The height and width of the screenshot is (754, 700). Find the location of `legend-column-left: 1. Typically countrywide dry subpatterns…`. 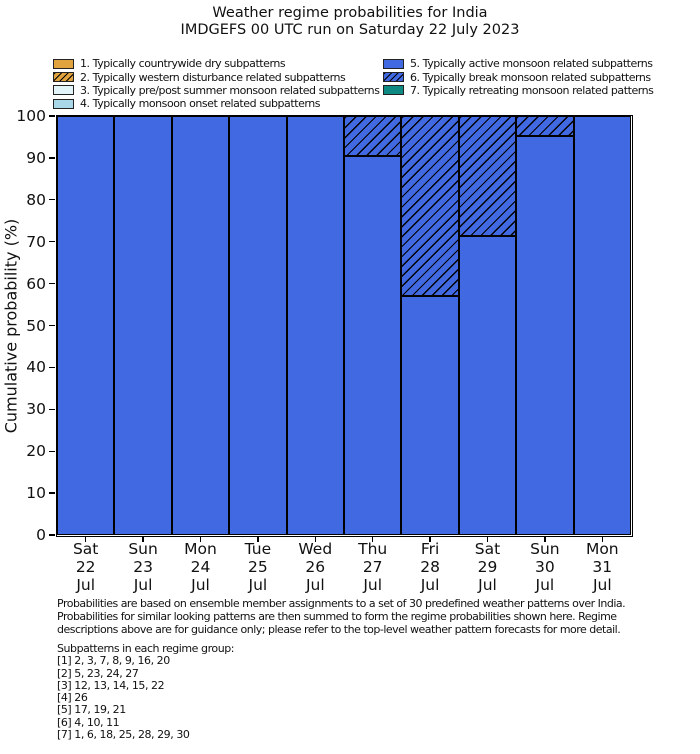

legend-column-left: 1. Typically countrywide dry subpatterns… is located at coordinates (216, 84).